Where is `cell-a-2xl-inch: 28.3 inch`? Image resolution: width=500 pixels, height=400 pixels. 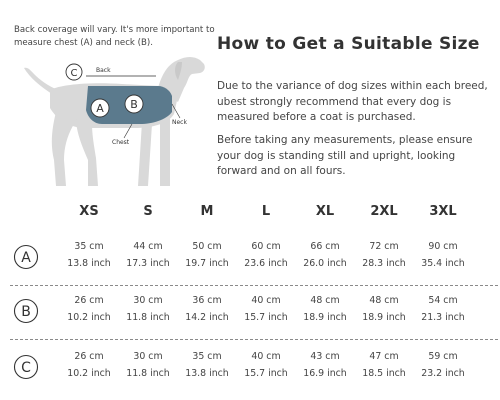
cell-a-2xl-inch: 28.3 inch is located at coordinates (384, 263).